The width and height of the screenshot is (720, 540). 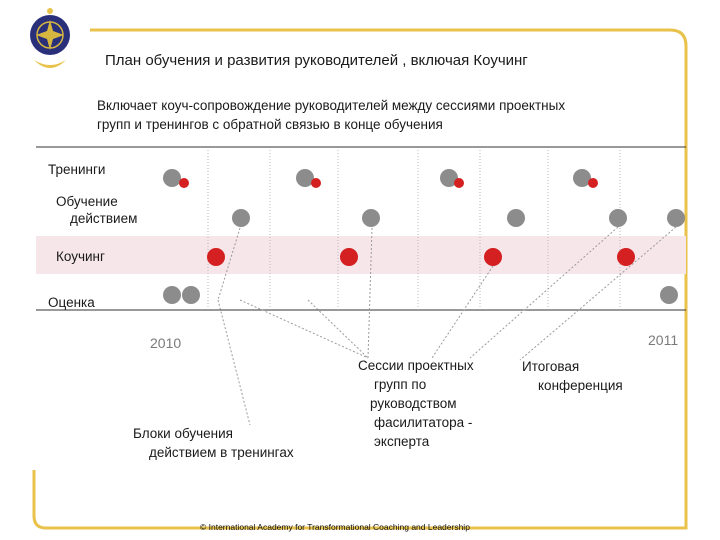 I want to click on year-end: 2011, so click(x=663, y=340).